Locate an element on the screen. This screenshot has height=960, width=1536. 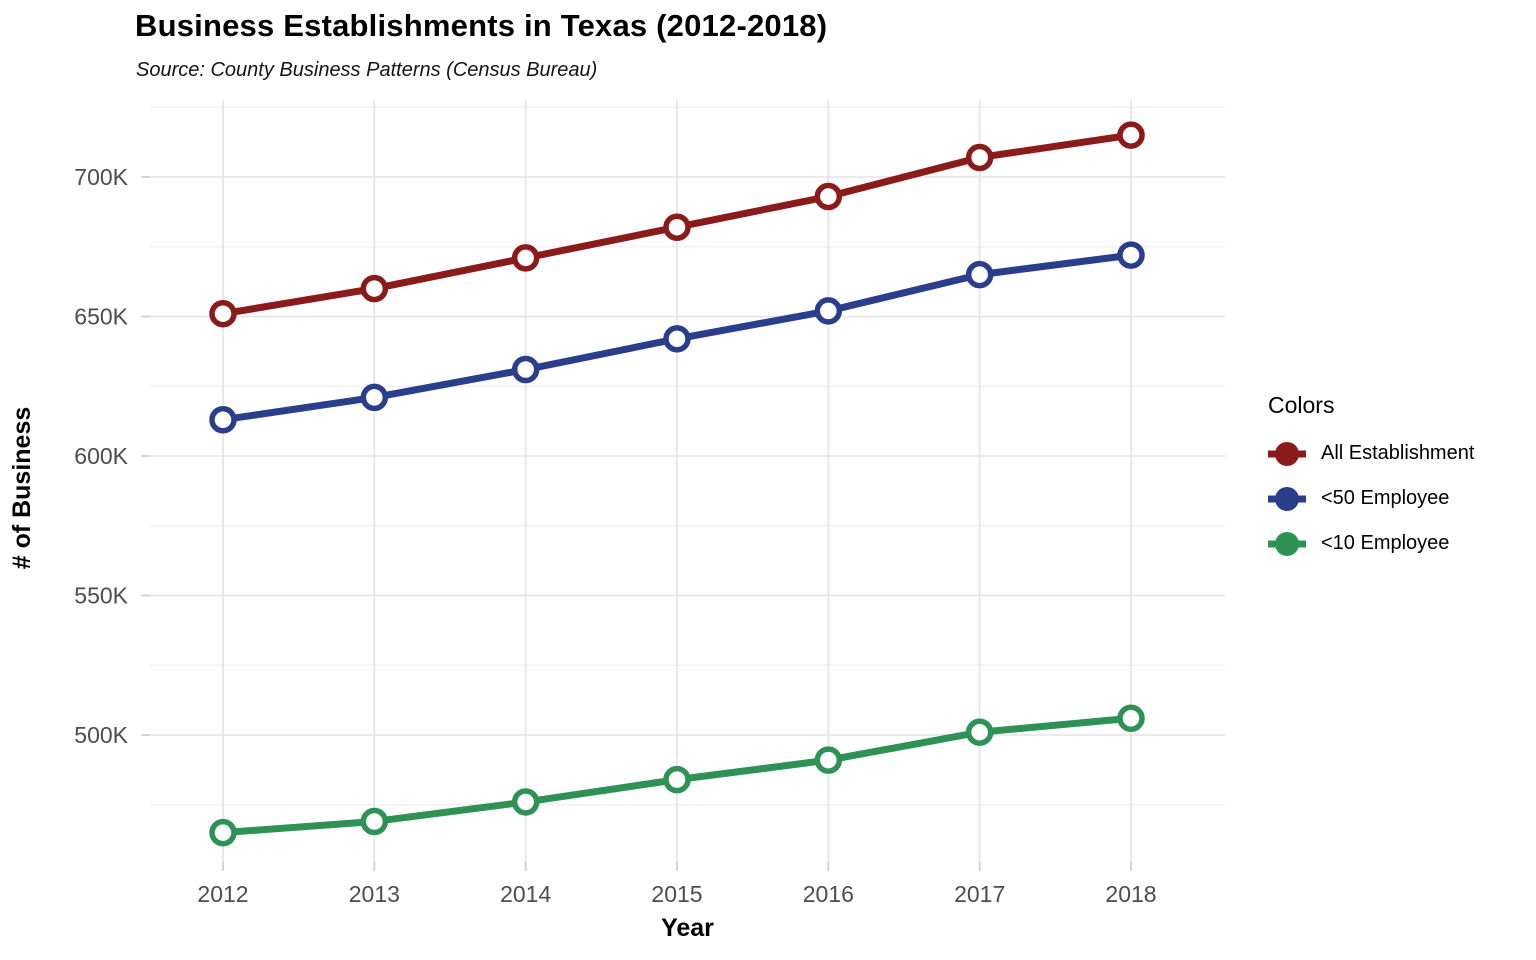
legend-entry: <50 Employee is located at coordinates (1370, 498).